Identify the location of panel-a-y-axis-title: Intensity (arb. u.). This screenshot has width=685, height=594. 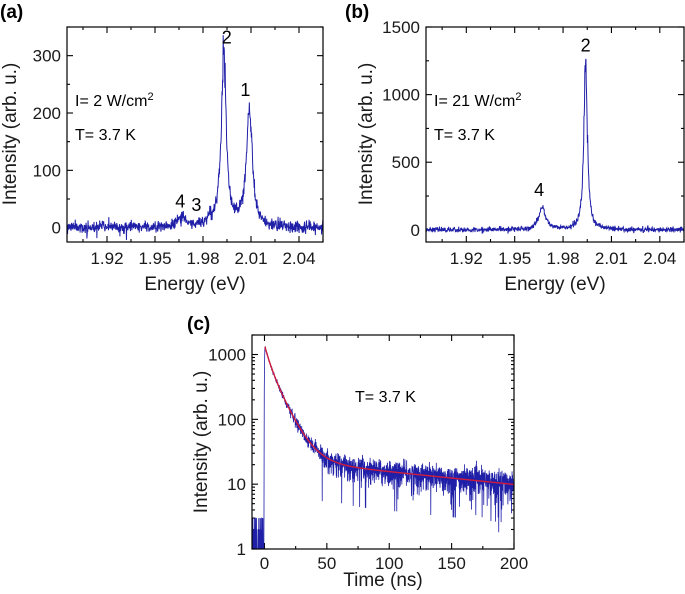
(10, 134).